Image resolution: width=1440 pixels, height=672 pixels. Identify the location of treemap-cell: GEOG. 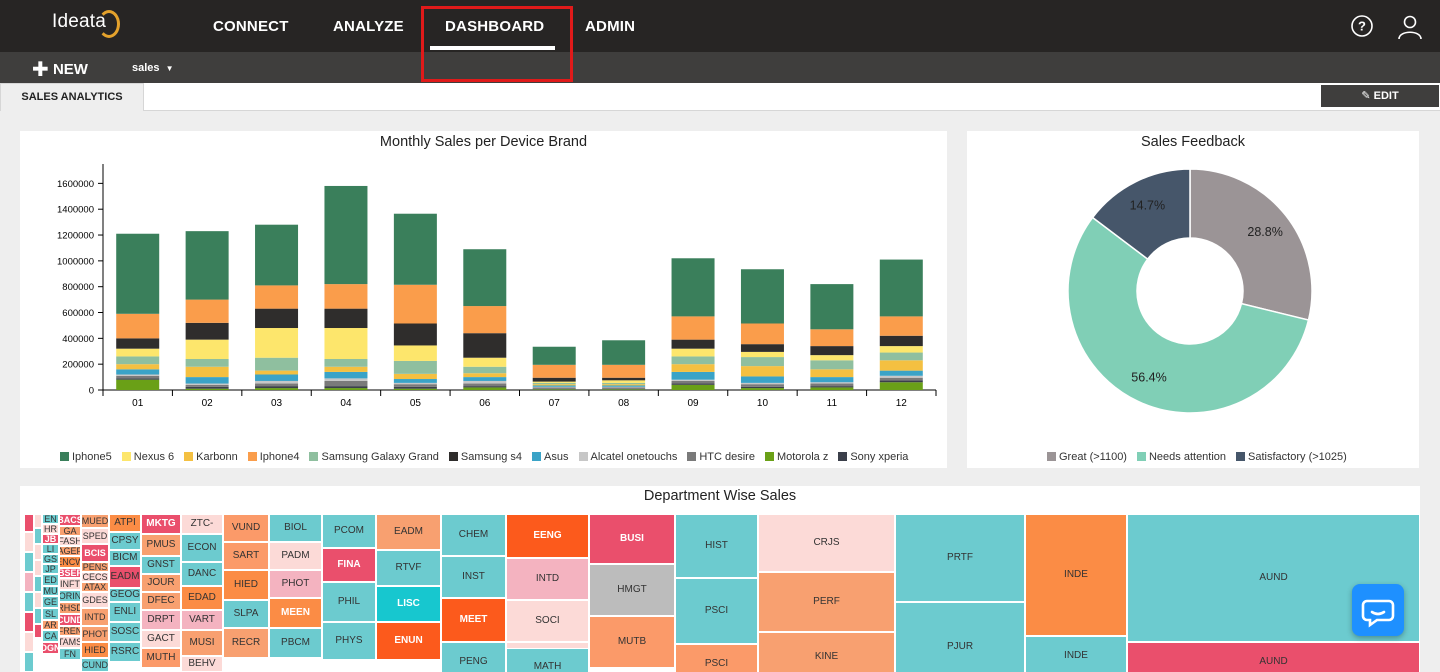
(125, 595).